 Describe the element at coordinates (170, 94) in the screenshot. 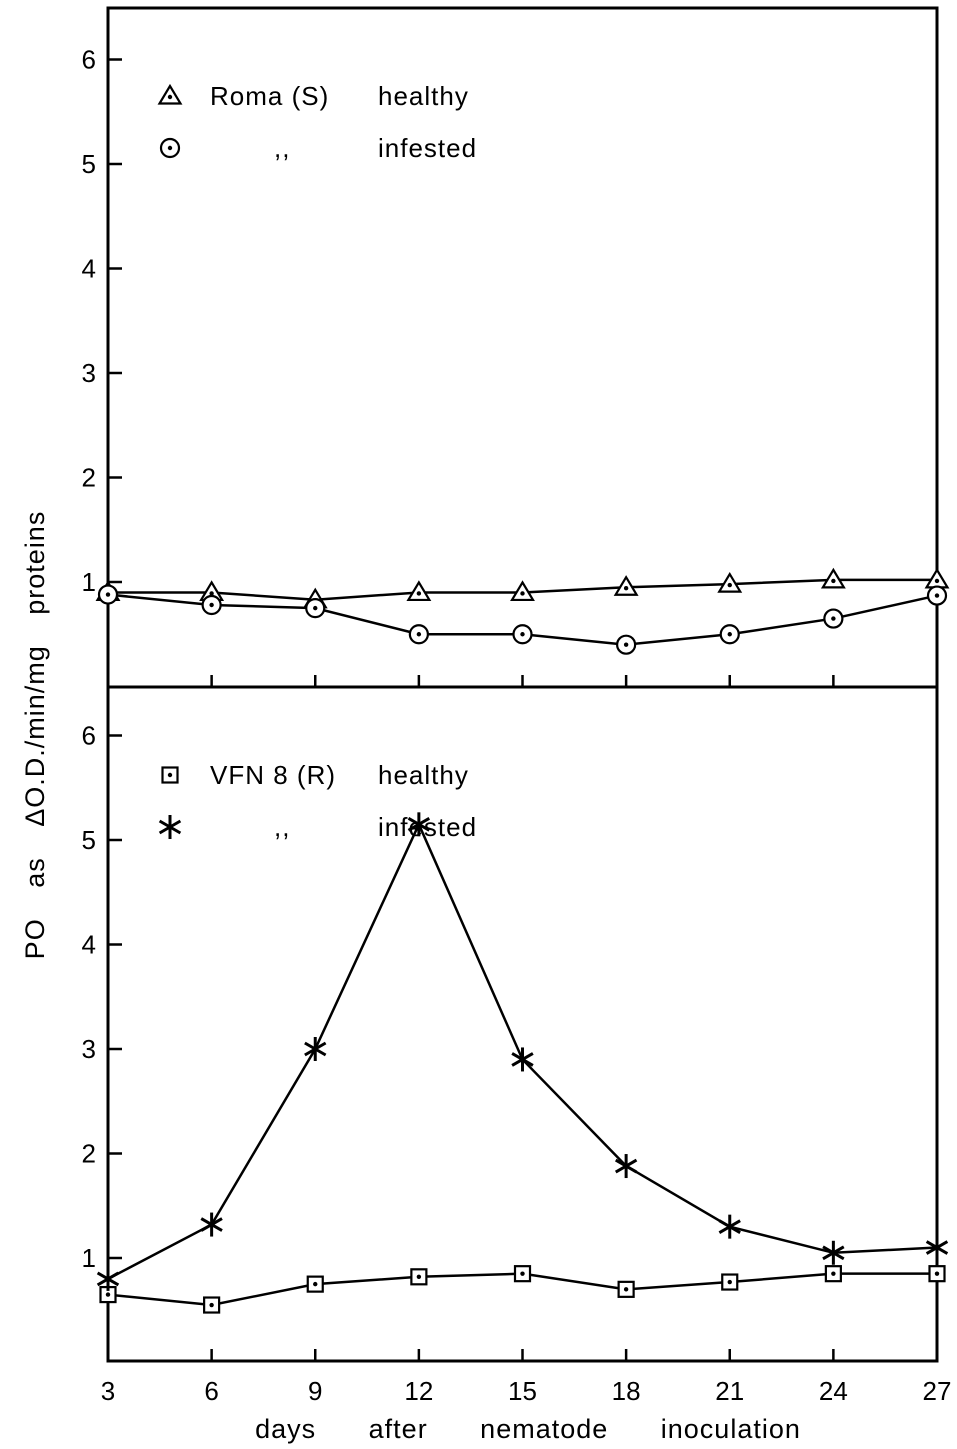

I see `legend-marker-triangle` at that location.